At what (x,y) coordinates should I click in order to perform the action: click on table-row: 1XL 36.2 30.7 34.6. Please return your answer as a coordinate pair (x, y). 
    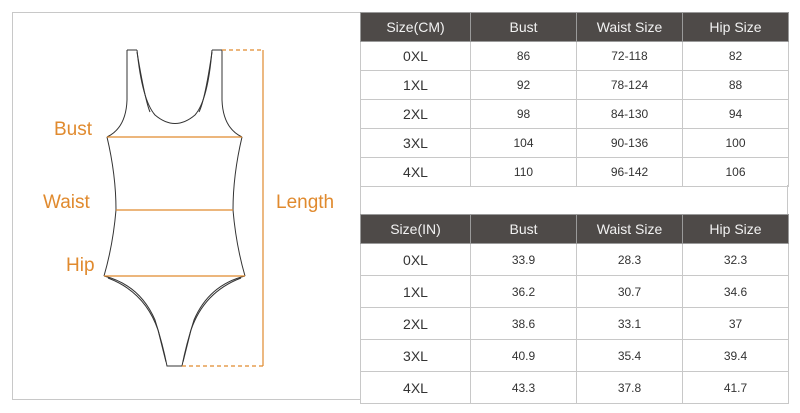
    Looking at the image, I should click on (574, 291).